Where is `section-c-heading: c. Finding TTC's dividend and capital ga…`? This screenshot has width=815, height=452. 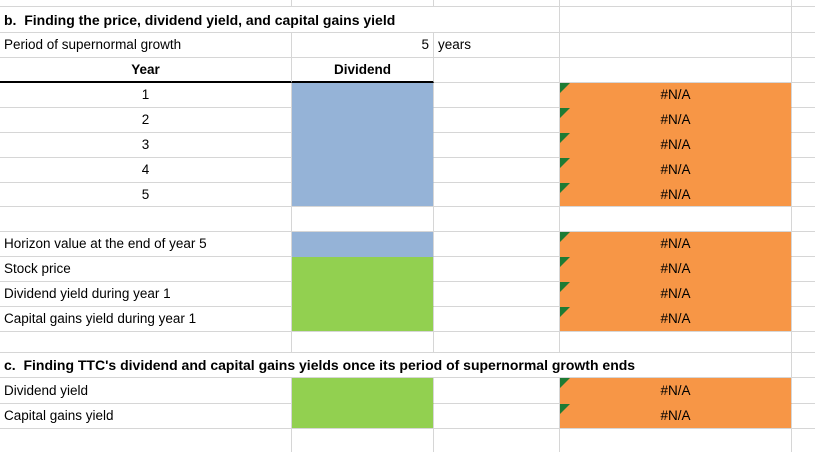 section-c-heading: c. Finding TTC's dividend and capital ga… is located at coordinates (396, 365).